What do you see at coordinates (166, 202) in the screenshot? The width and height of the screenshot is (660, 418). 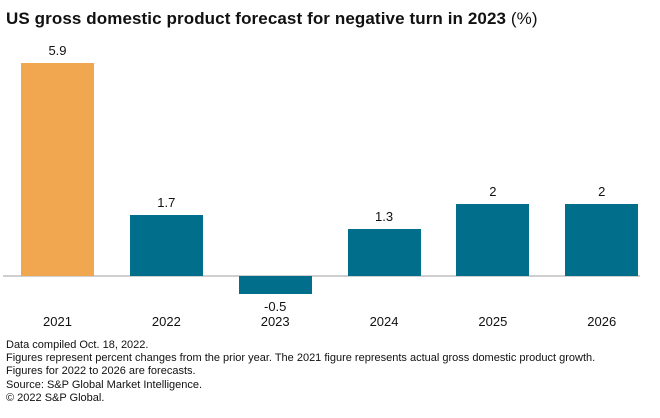 I see `value-label-2022: 1.7` at bounding box center [166, 202].